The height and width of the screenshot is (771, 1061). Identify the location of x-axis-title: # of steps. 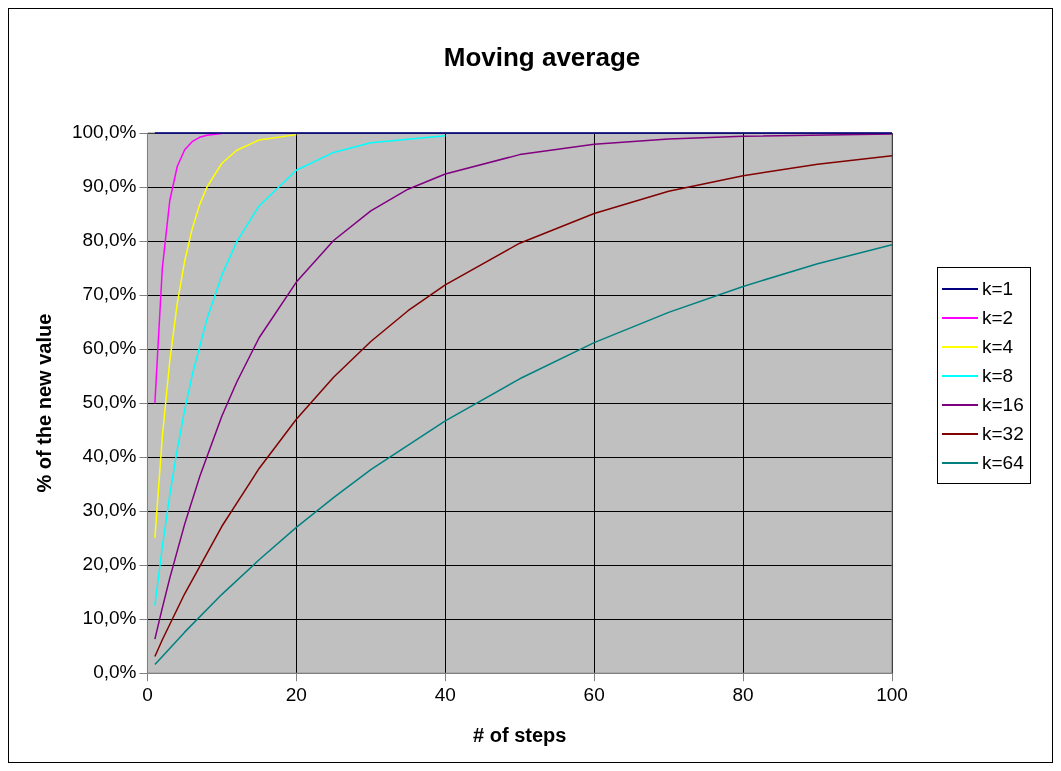
(520, 734).